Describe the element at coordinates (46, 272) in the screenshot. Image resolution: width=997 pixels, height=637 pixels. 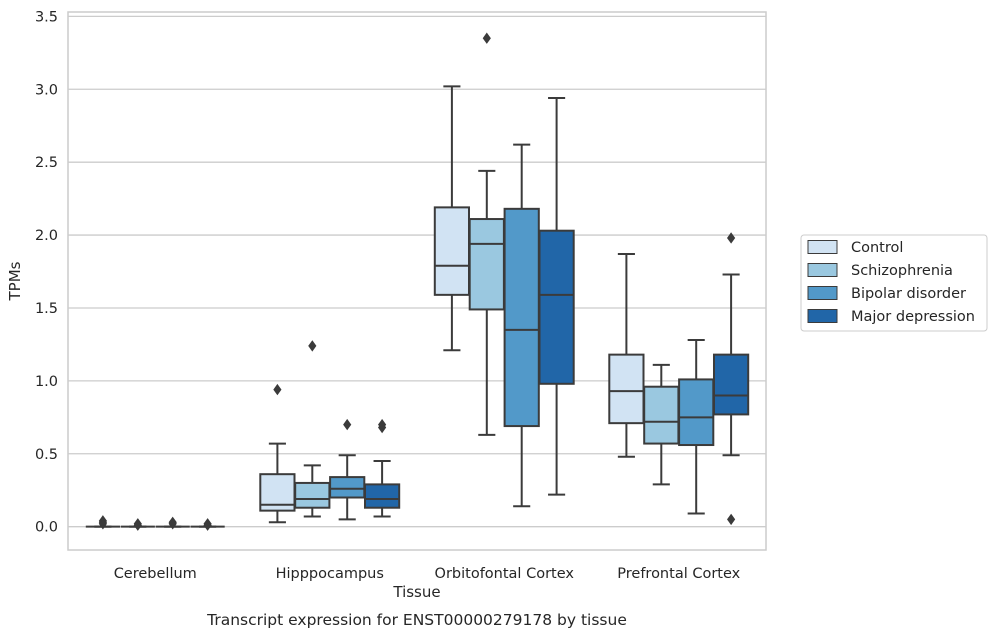
I see `y-axis-ticks: 0.0 0.5 1.0 1.5 2.0 2.5 3.0 3.5` at that location.